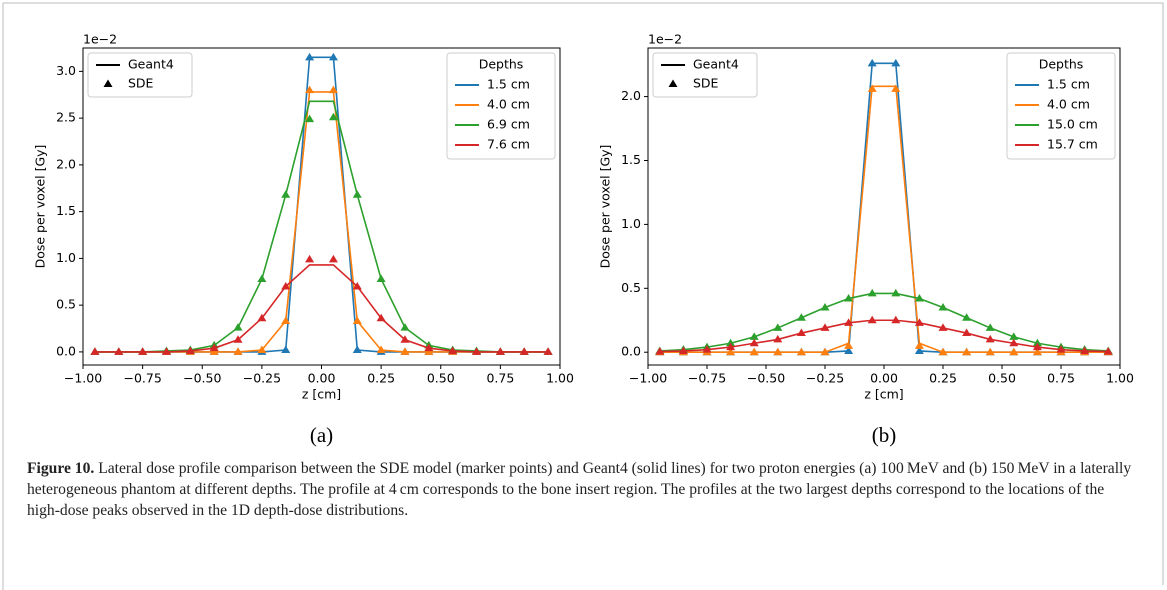 This screenshot has height=590, width=1167. I want to click on panel-label: (a), so click(321, 435).